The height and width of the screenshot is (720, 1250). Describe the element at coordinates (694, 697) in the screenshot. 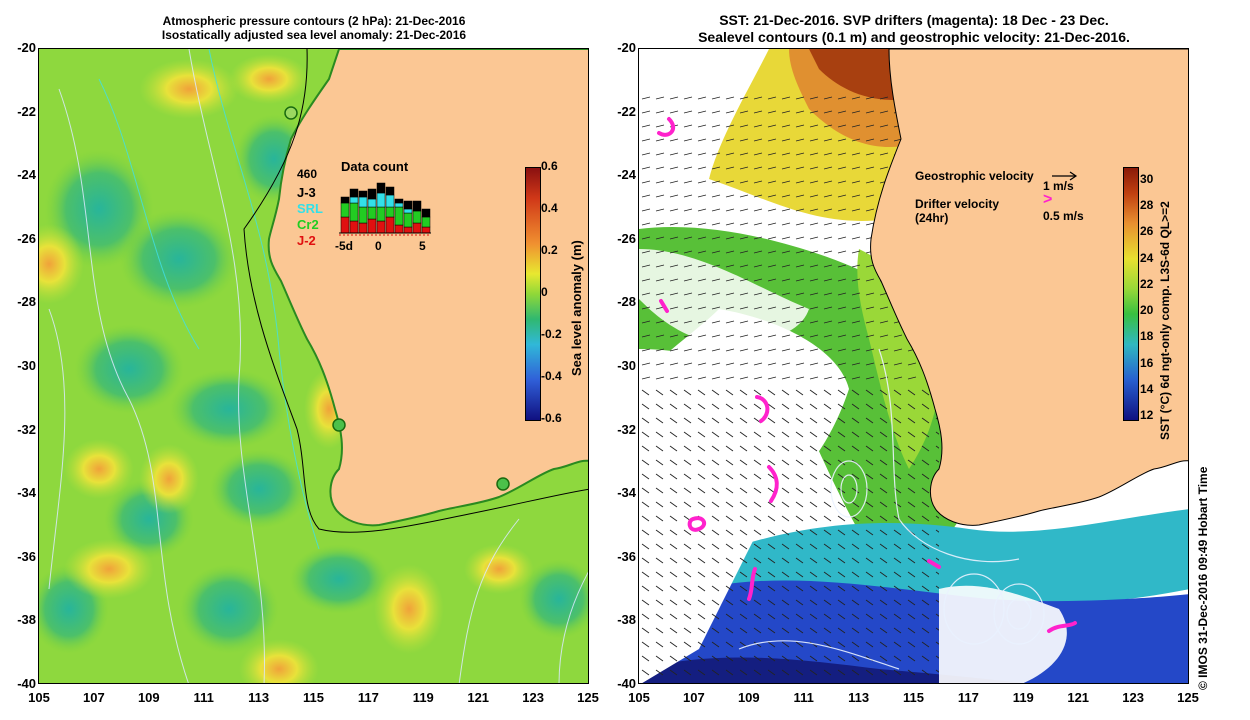

I see `right-x-tick-1: 107` at that location.